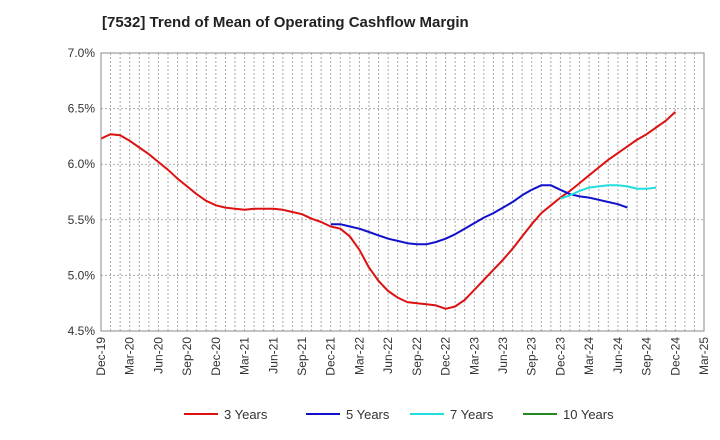 This screenshot has width=720, height=440. I want to click on x-tick-label: Dec-23, so click(560, 356).